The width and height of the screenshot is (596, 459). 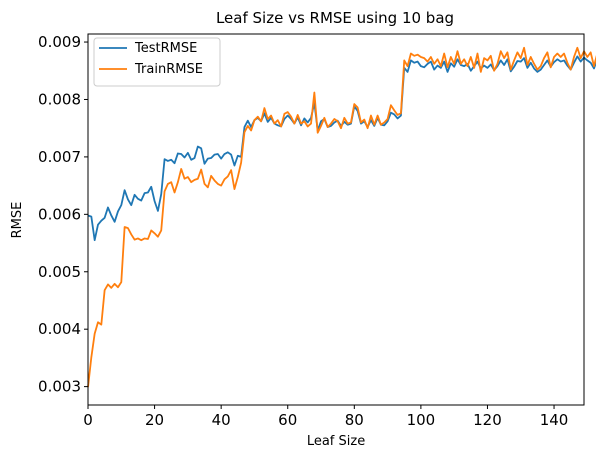 I want to click on y-tick-label: 0.007, so click(x=59, y=157).